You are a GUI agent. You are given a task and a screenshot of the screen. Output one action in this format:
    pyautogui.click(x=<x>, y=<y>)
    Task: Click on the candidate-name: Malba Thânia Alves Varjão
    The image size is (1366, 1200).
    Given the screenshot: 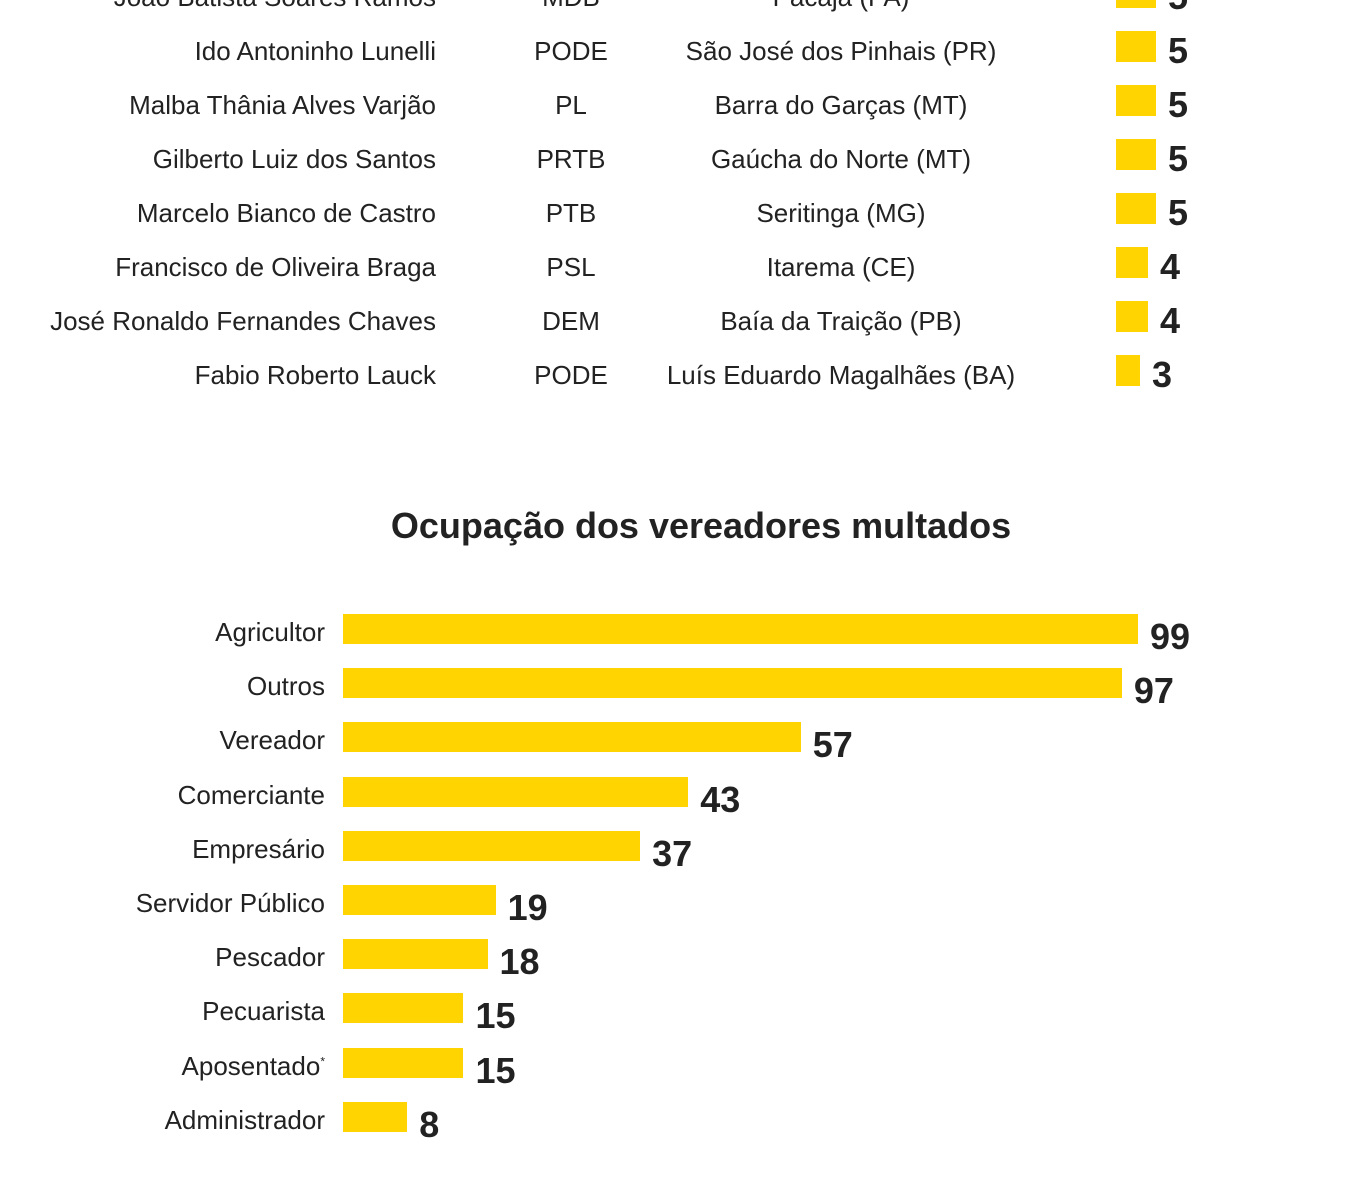 What is the action you would take?
    pyautogui.click(x=282, y=105)
    